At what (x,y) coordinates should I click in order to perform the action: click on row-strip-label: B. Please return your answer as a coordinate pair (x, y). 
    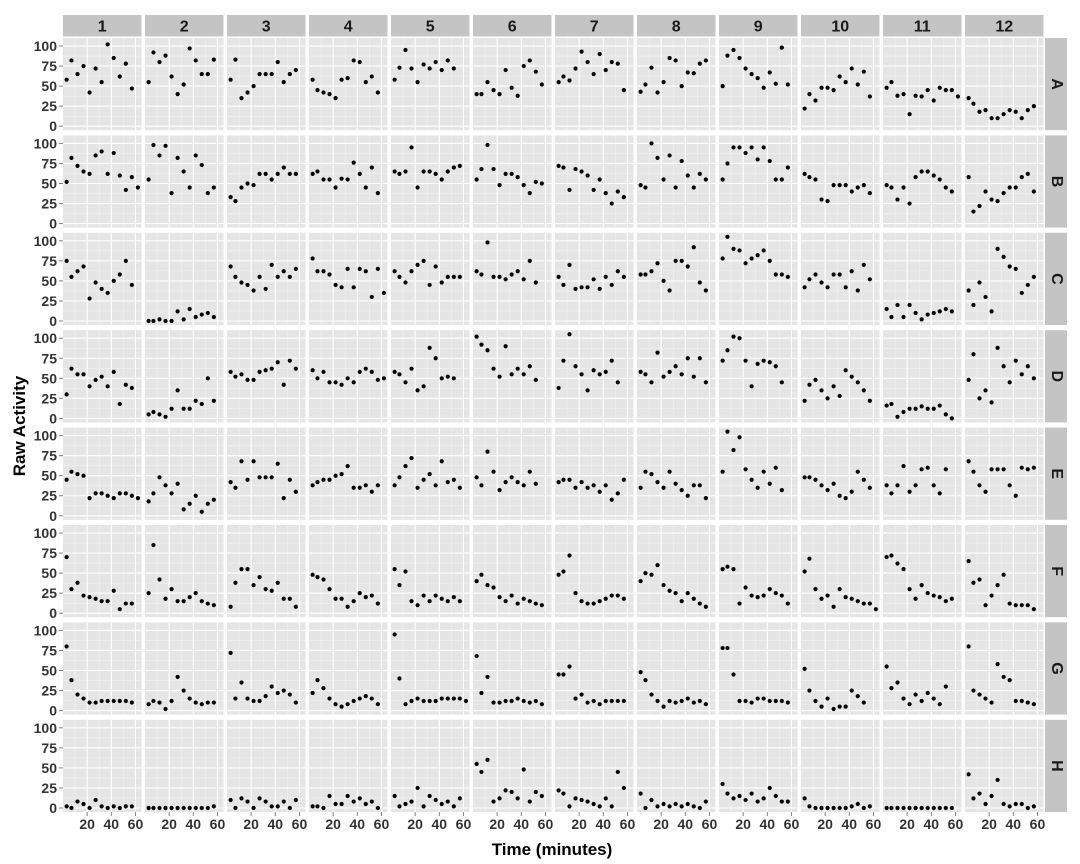
    Looking at the image, I should click on (1056, 182).